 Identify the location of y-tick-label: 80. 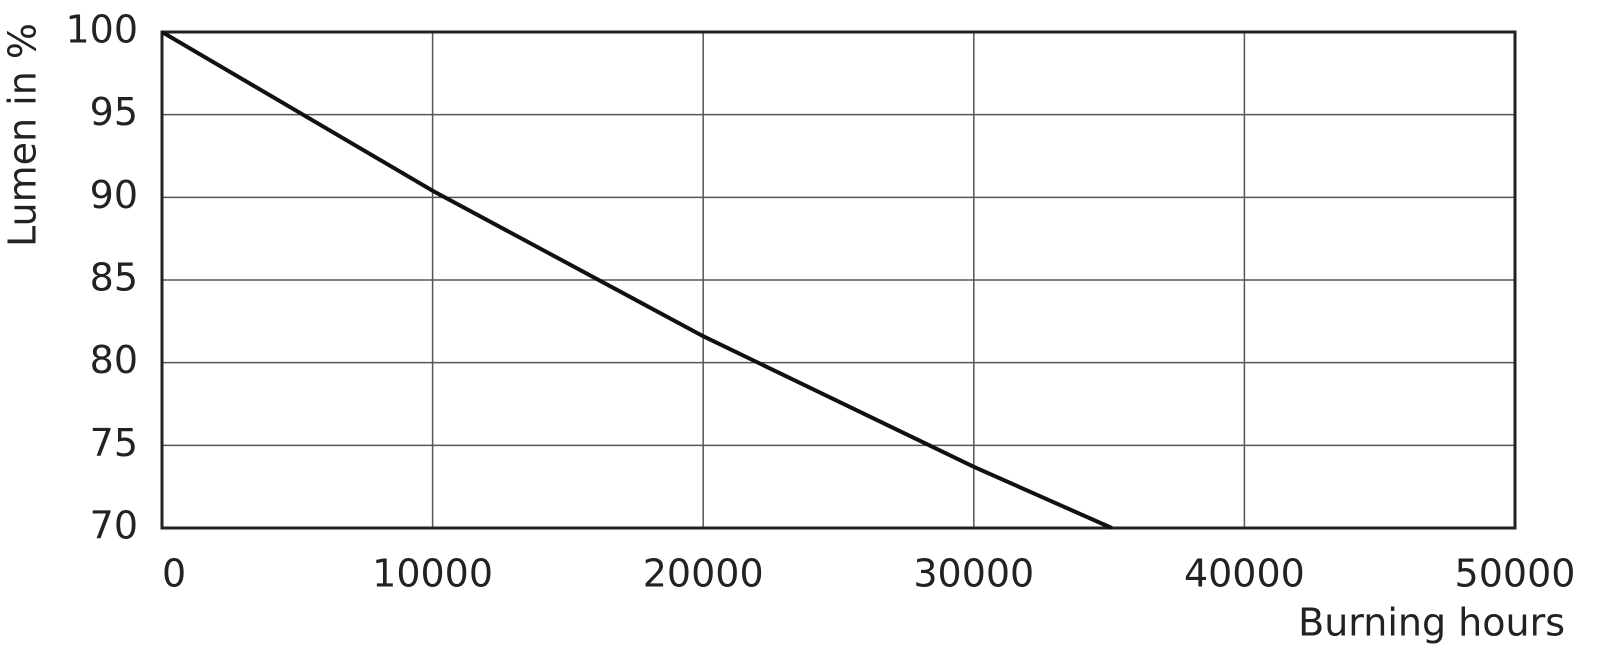
(114, 360).